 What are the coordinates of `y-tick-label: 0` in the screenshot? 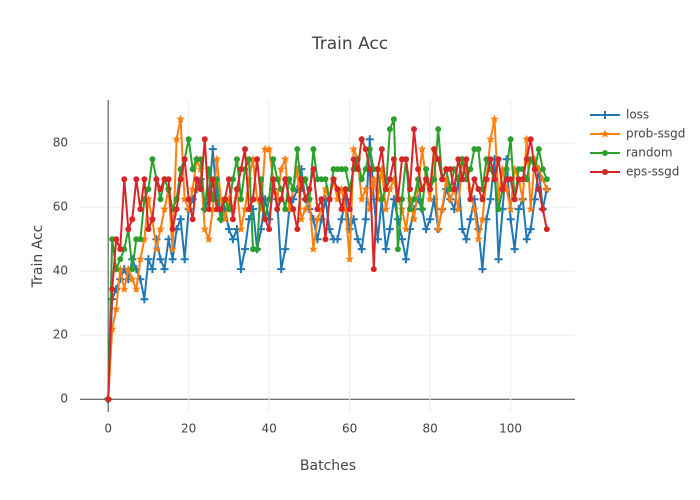 It's located at (64, 399).